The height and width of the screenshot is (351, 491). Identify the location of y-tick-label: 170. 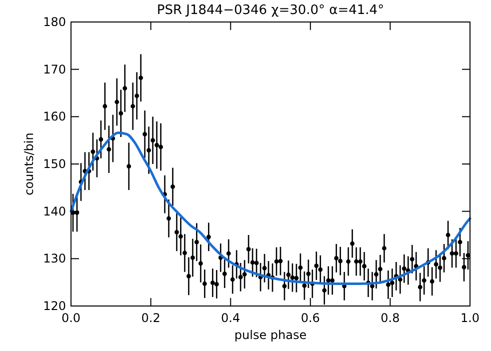
(54, 69).